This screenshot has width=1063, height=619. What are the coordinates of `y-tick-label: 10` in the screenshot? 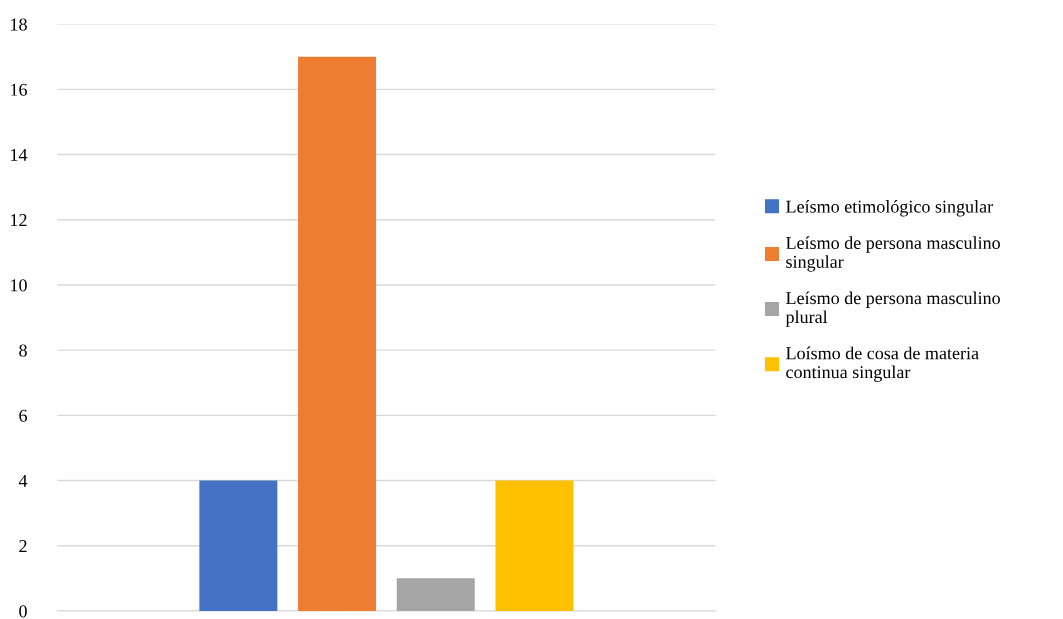 It's located at (19, 285).